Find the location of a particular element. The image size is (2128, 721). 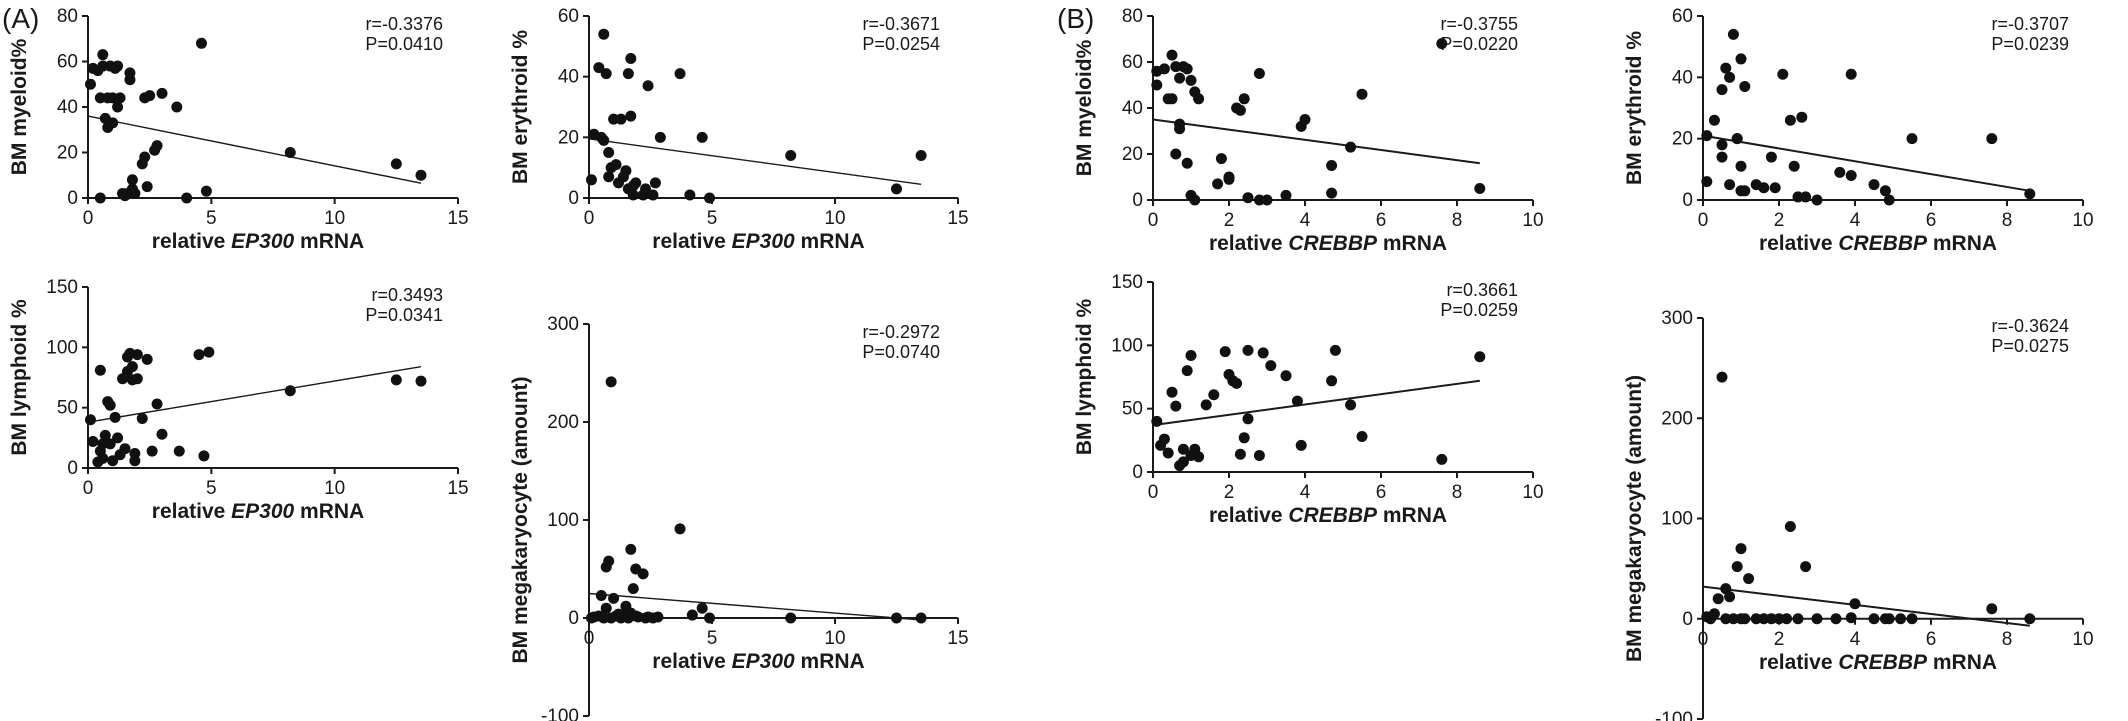

x-tick-label: 4 is located at coordinates (1305, 220).